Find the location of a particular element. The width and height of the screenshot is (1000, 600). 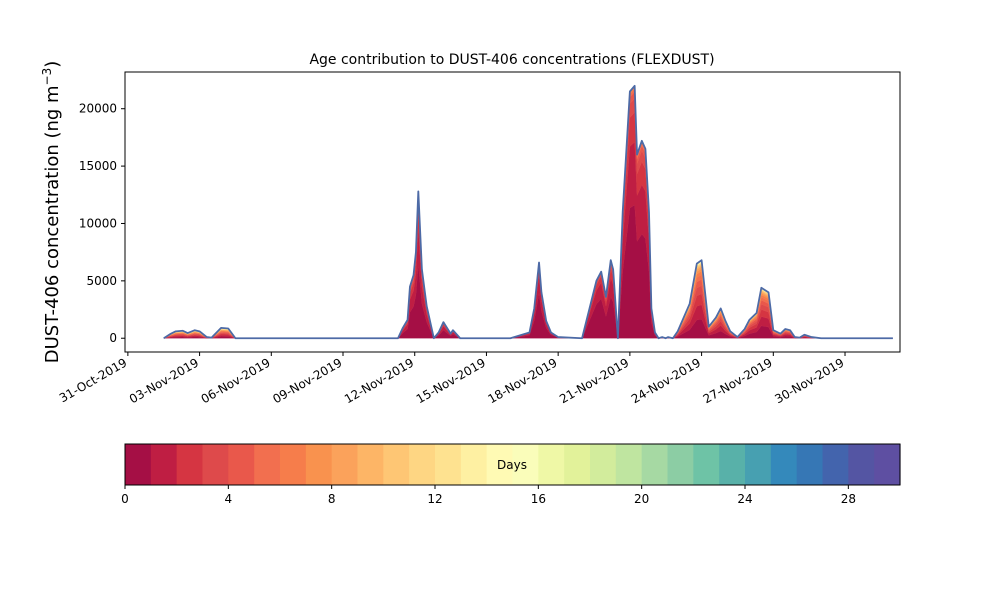

colorbar-label: Days is located at coordinates (512, 465).